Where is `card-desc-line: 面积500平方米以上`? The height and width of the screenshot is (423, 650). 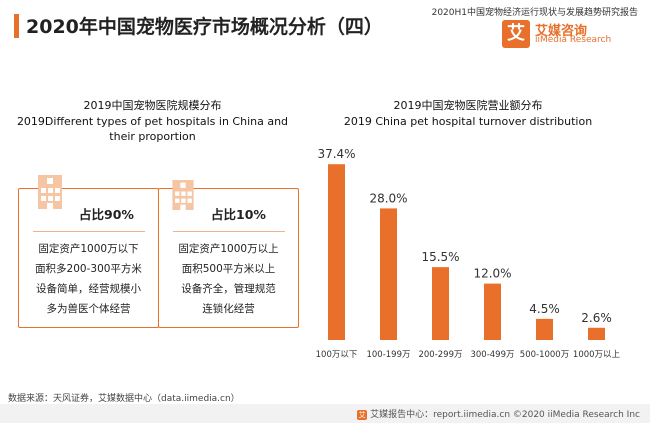 card-desc-line: 面积500平方米以上 is located at coordinates (228, 269).